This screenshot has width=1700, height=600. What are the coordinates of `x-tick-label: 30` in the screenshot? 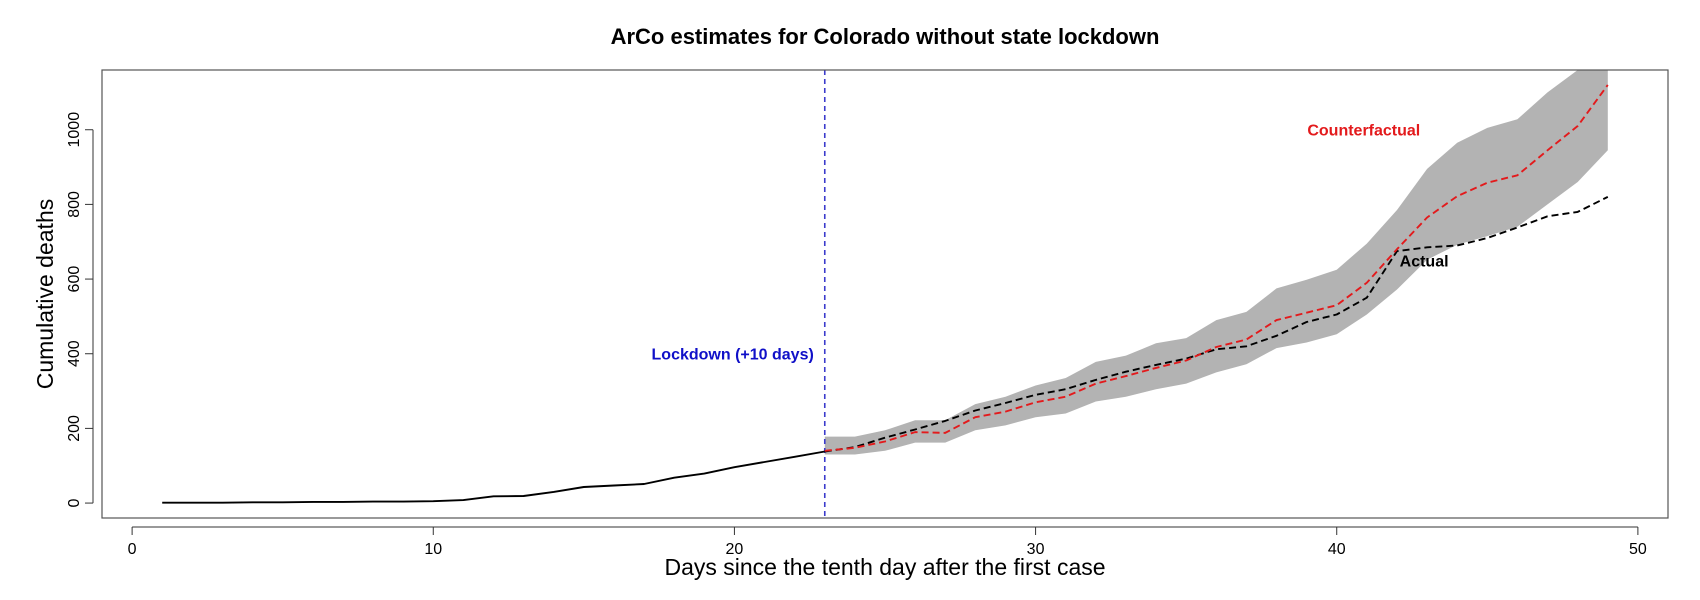 It's located at (1036, 549).